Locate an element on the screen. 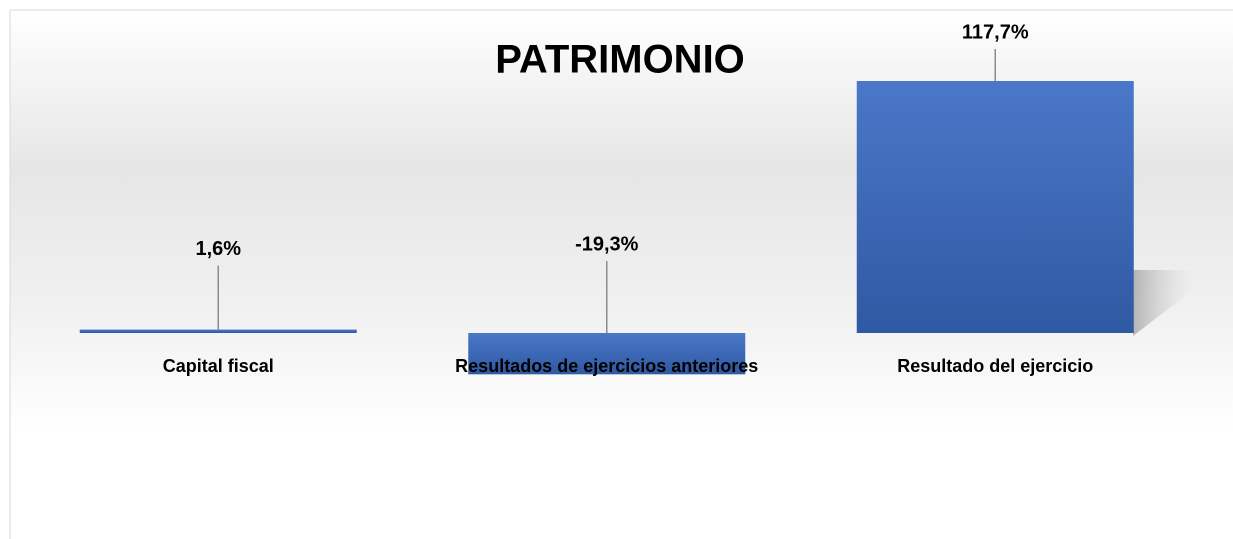 The image size is (1233, 539). x-tick-label: Resultados de ejercicios anteriores is located at coordinates (606, 366).